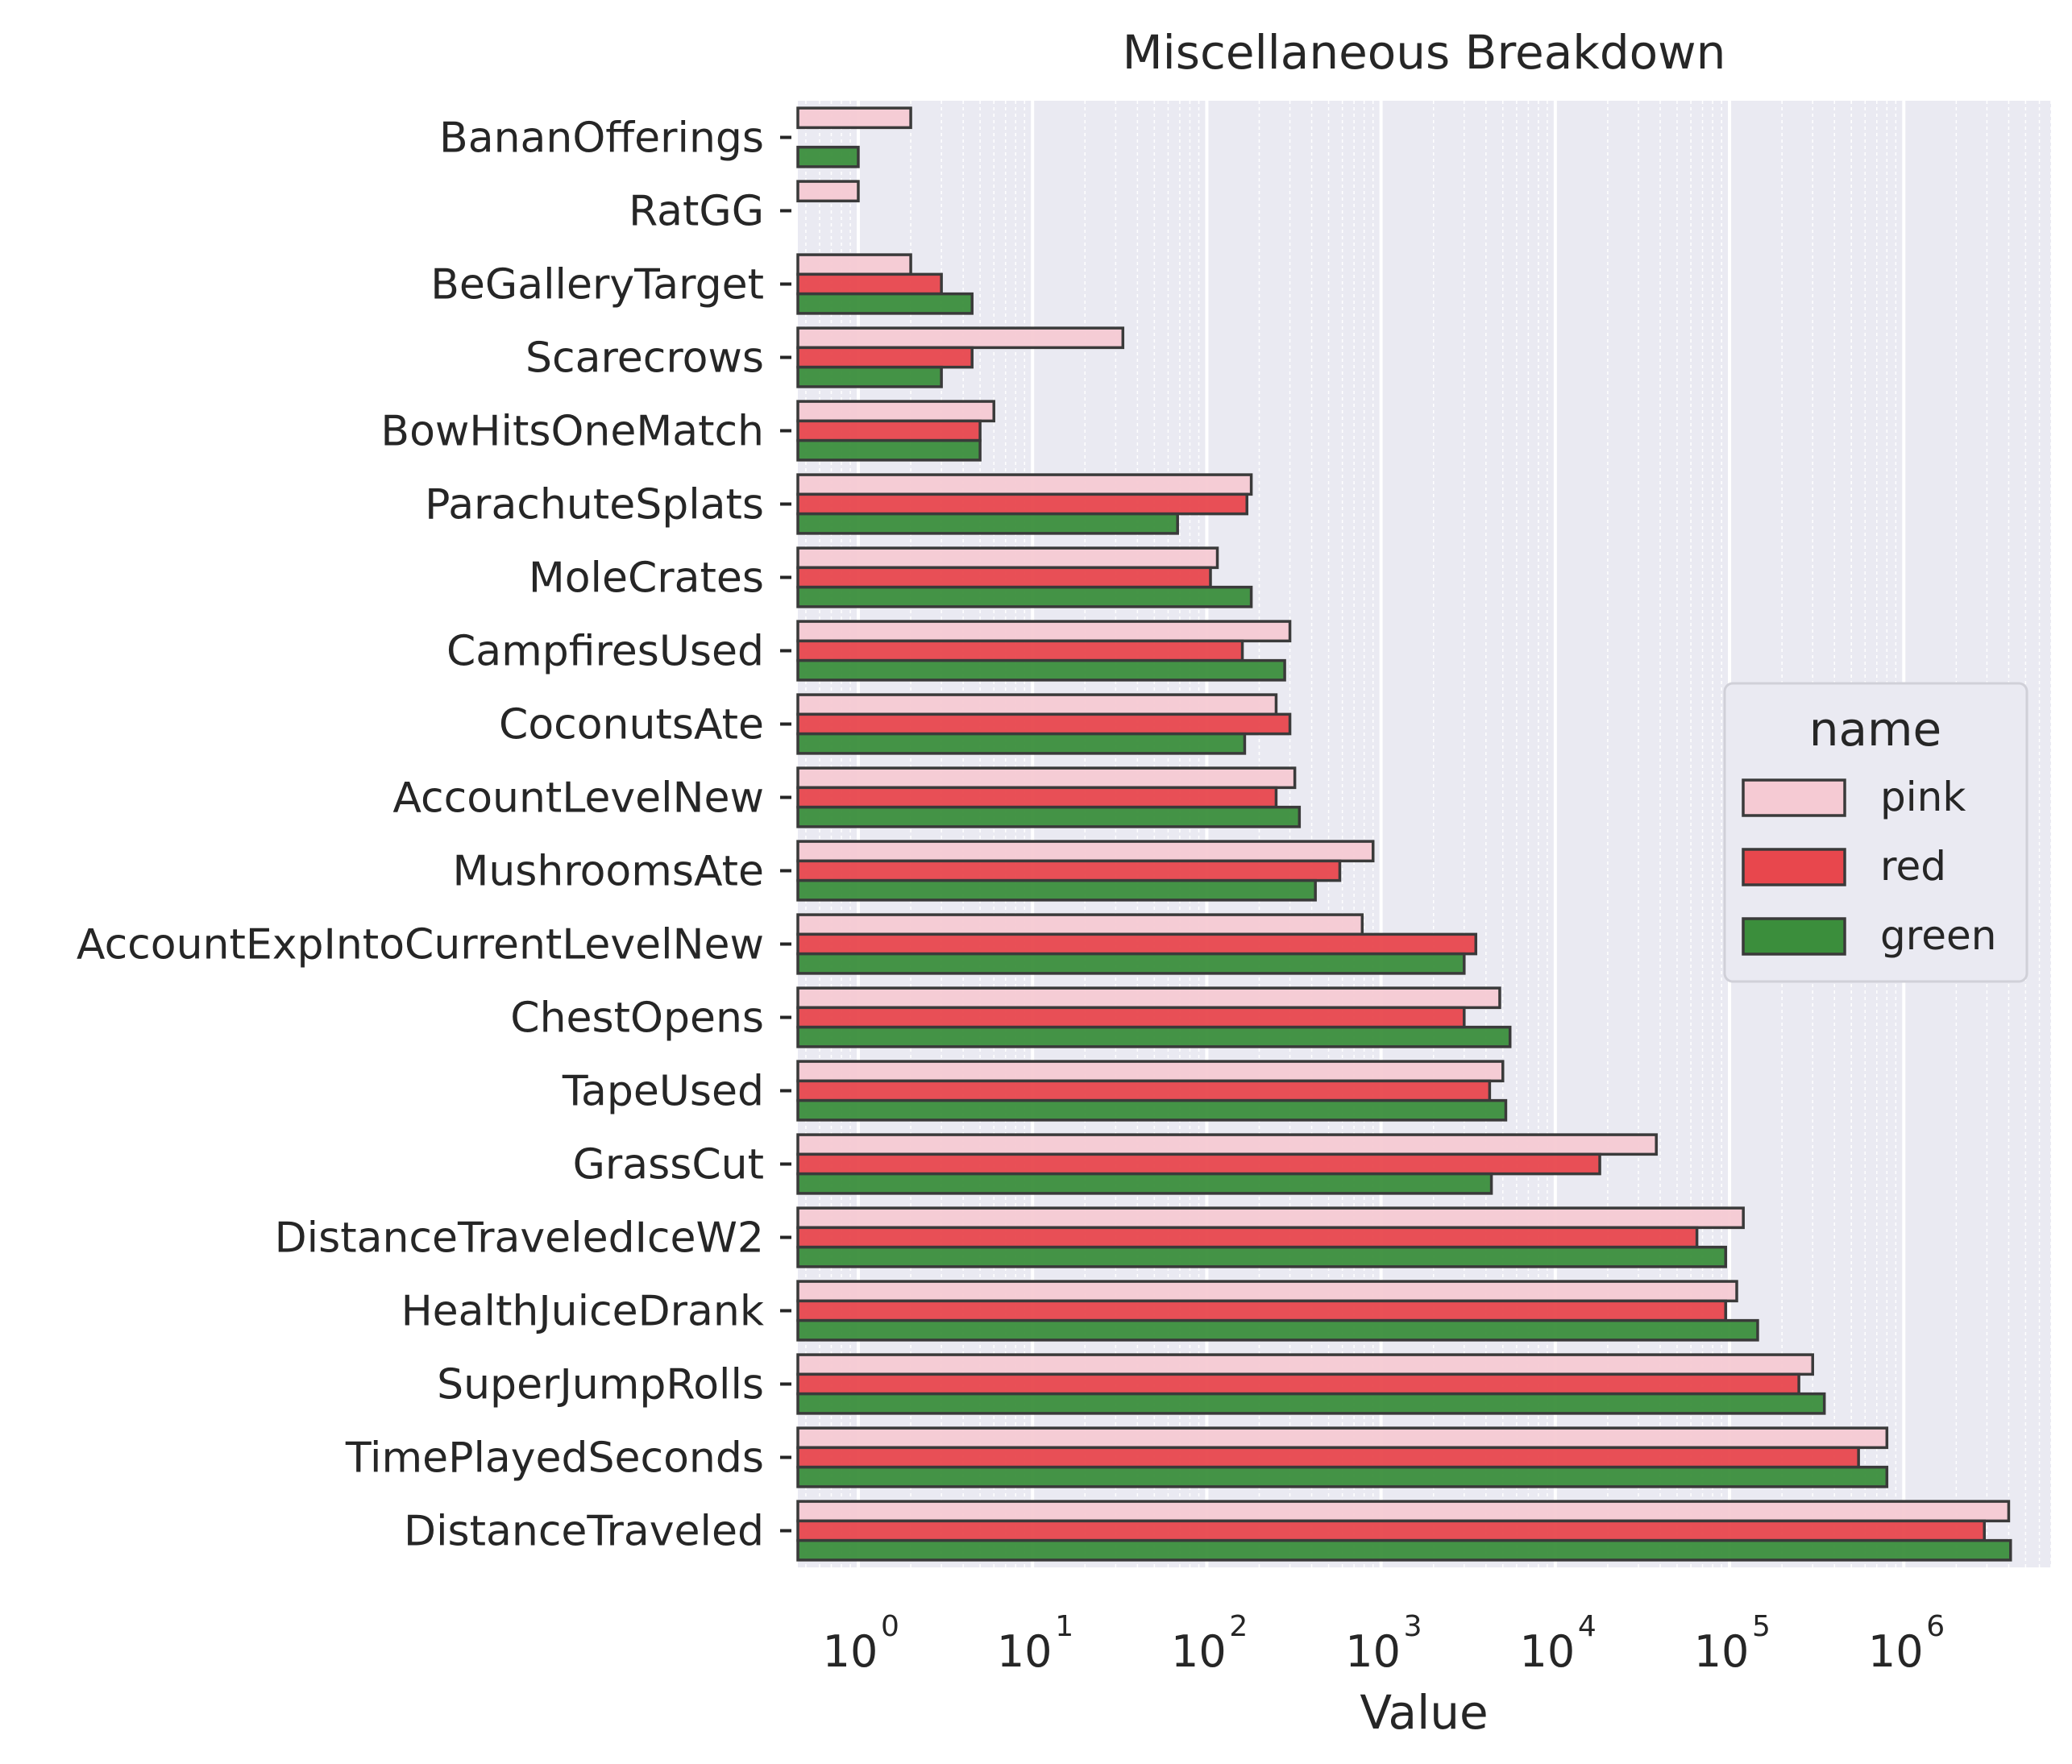 Image resolution: width=2072 pixels, height=1764 pixels. I want to click on legend-swatch-pink, so click(1794, 798).